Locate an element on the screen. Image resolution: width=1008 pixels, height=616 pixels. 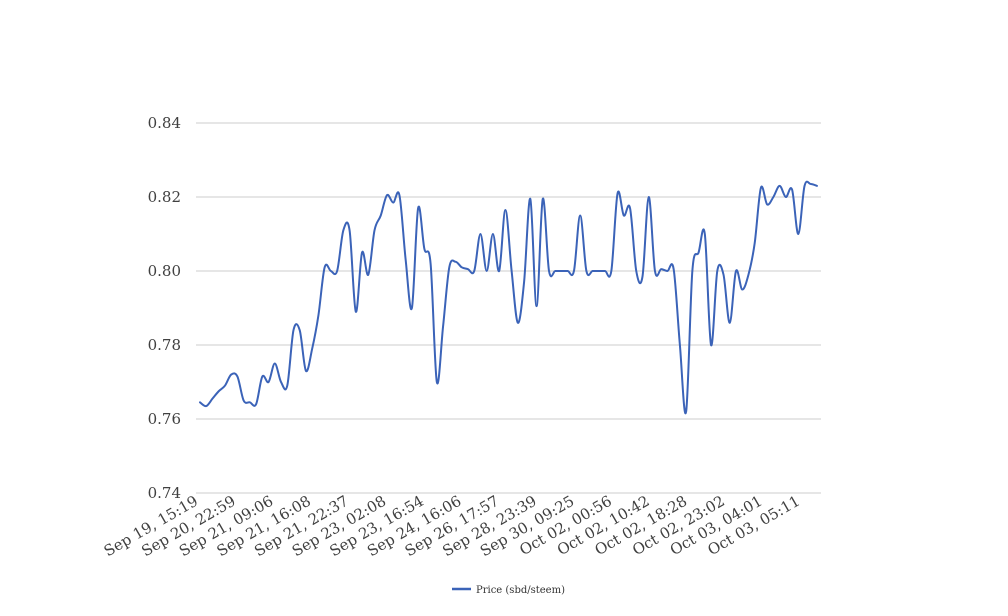
y-tick-label: 0.80 is located at coordinates (164, 271).